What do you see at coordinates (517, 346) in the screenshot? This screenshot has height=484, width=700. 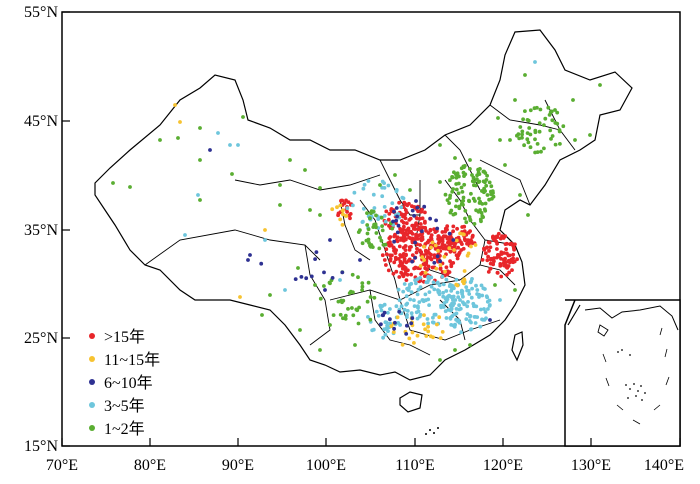 I see `taiwan-island` at bounding box center [517, 346].